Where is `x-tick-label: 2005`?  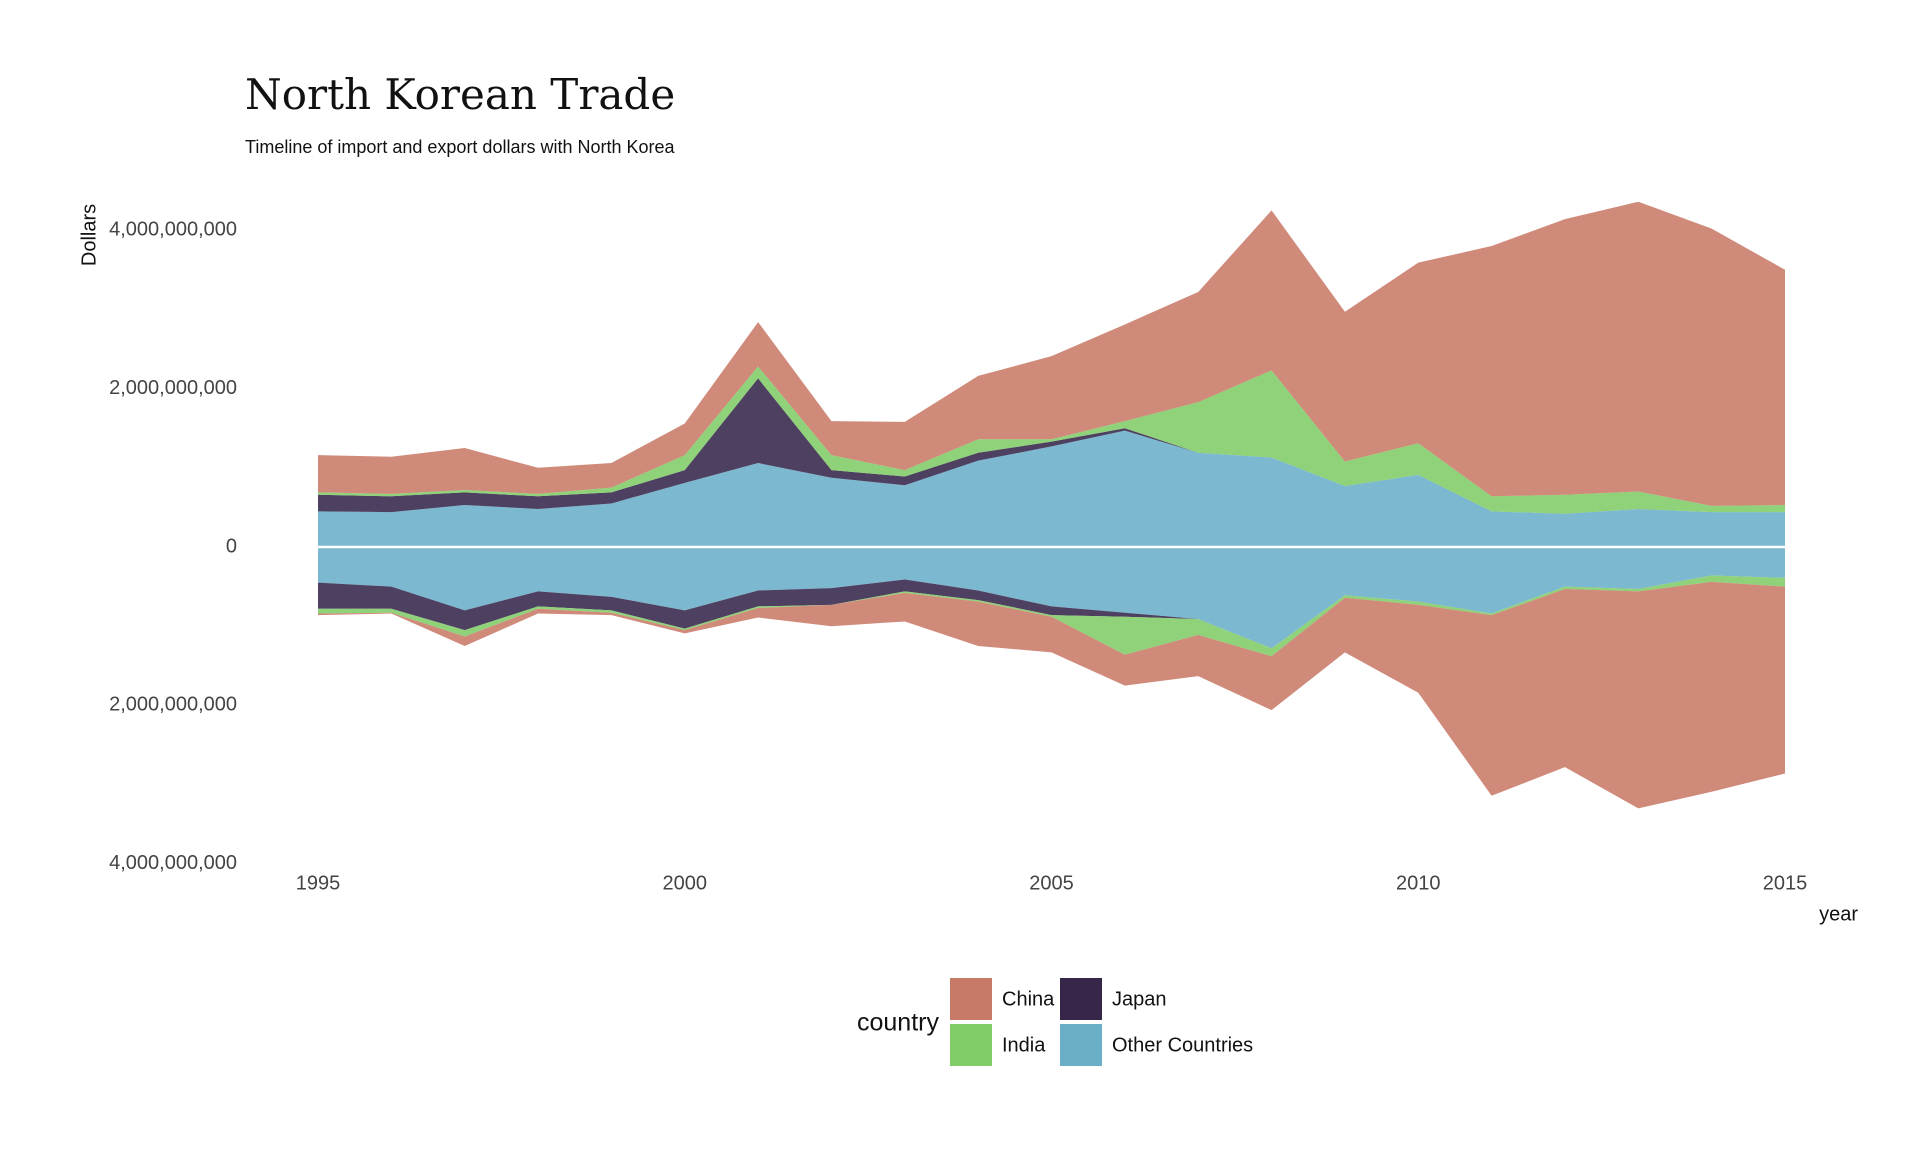 x-tick-label: 2005 is located at coordinates (1051, 883).